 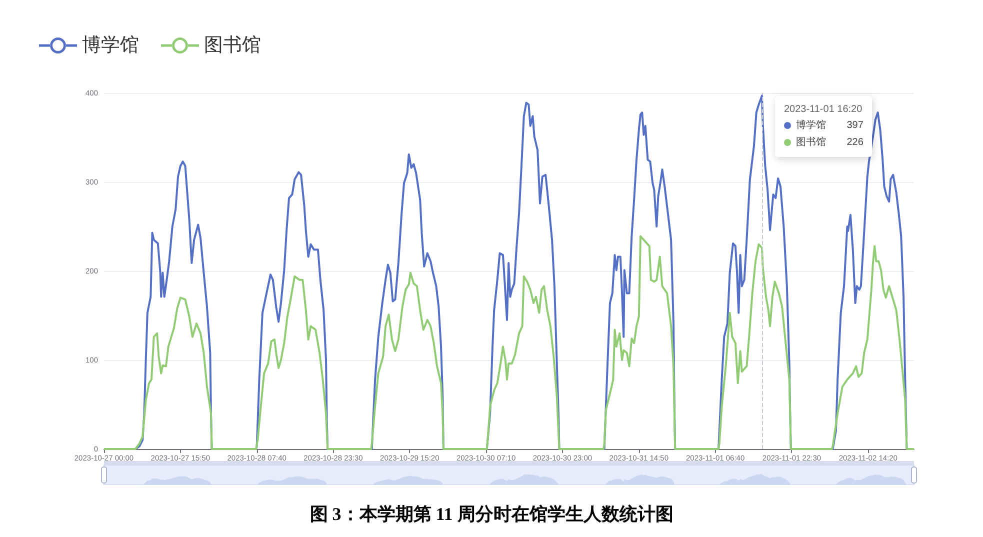 I want to click on tooltip: 2023-11-01 16:20 博学馆 397 图书馆 226, so click(x=823, y=126).